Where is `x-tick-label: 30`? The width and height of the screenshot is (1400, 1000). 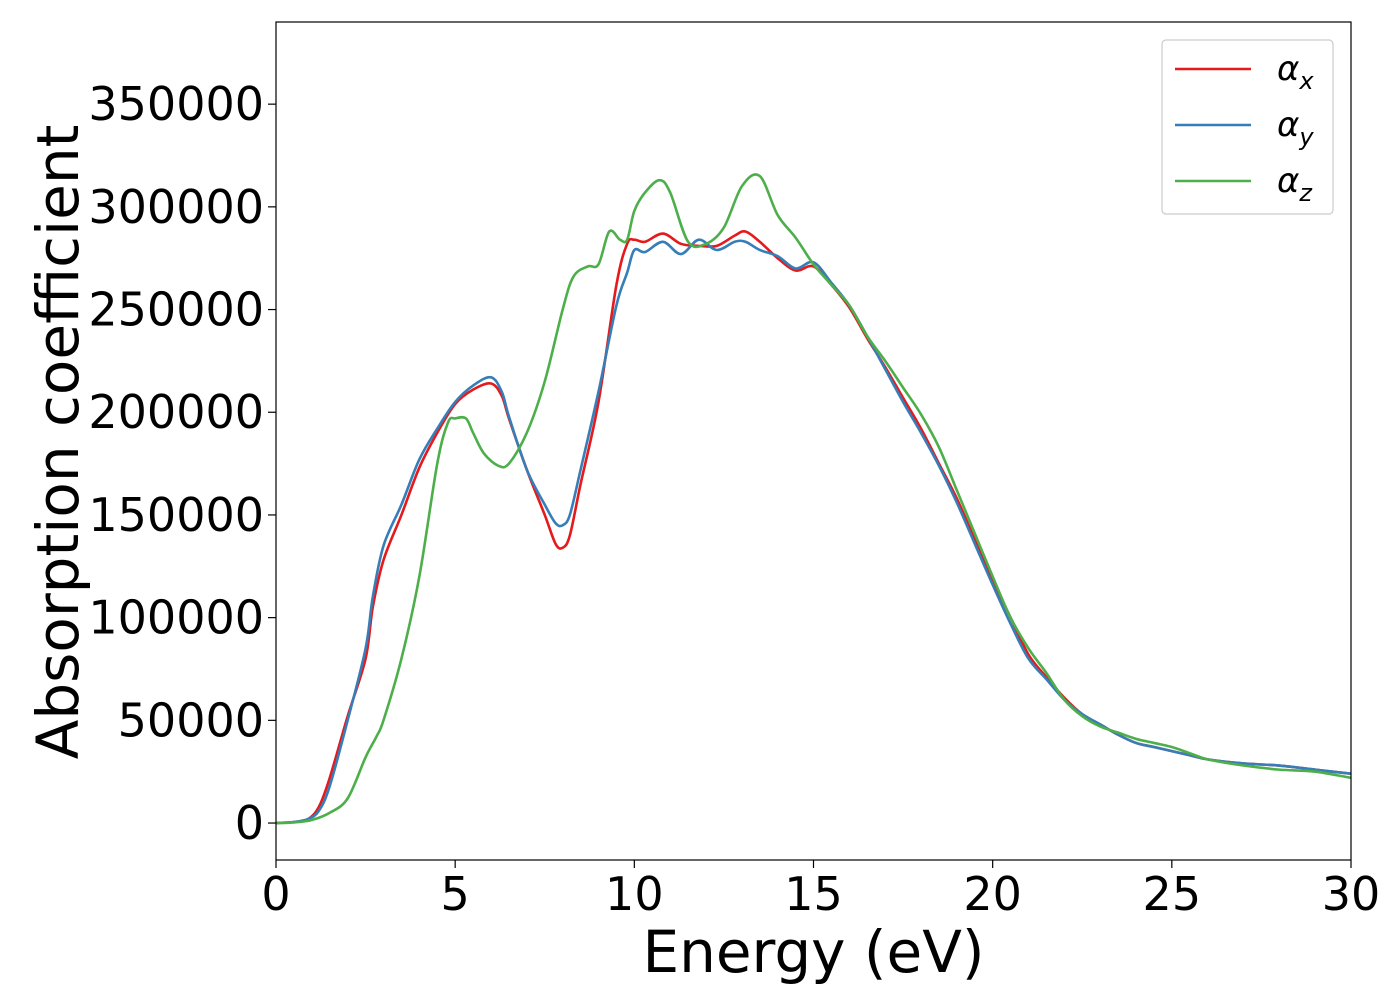
x-tick-label: 30 is located at coordinates (1351, 894).